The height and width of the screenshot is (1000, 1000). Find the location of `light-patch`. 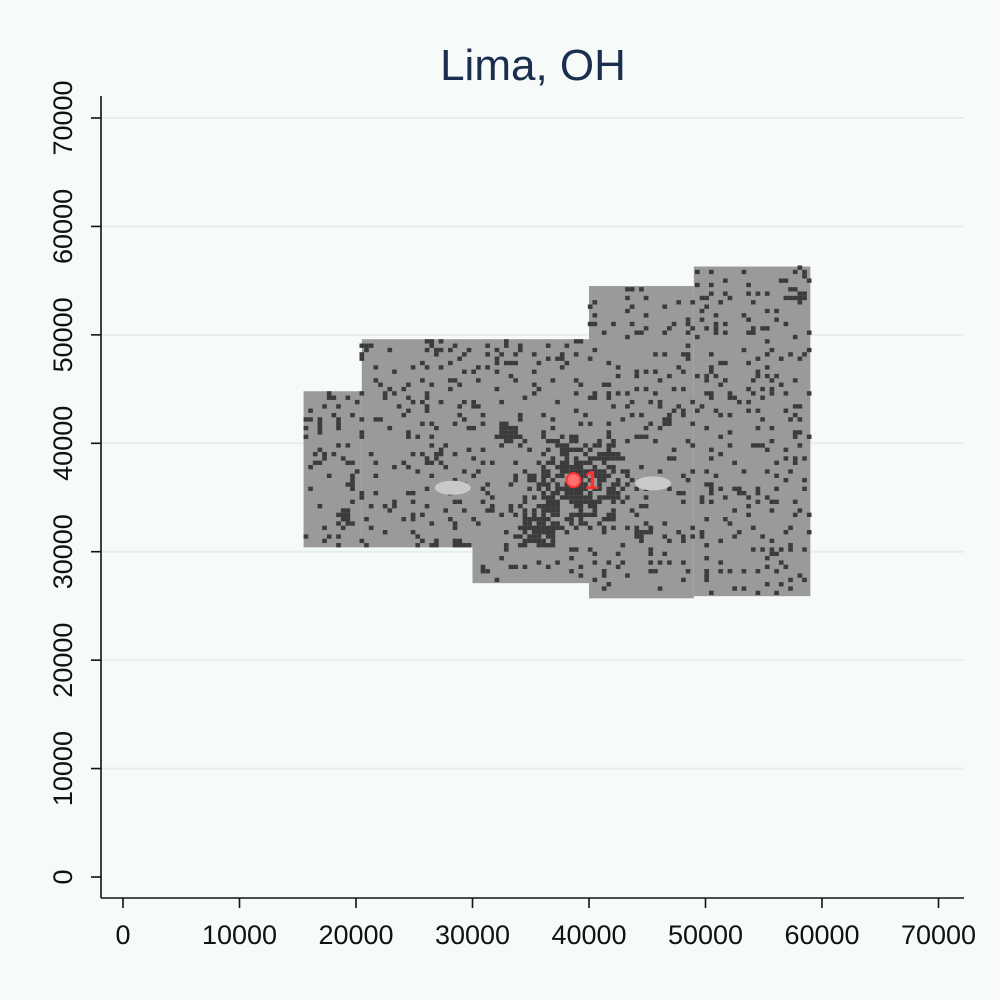

light-patch is located at coordinates (452, 487).